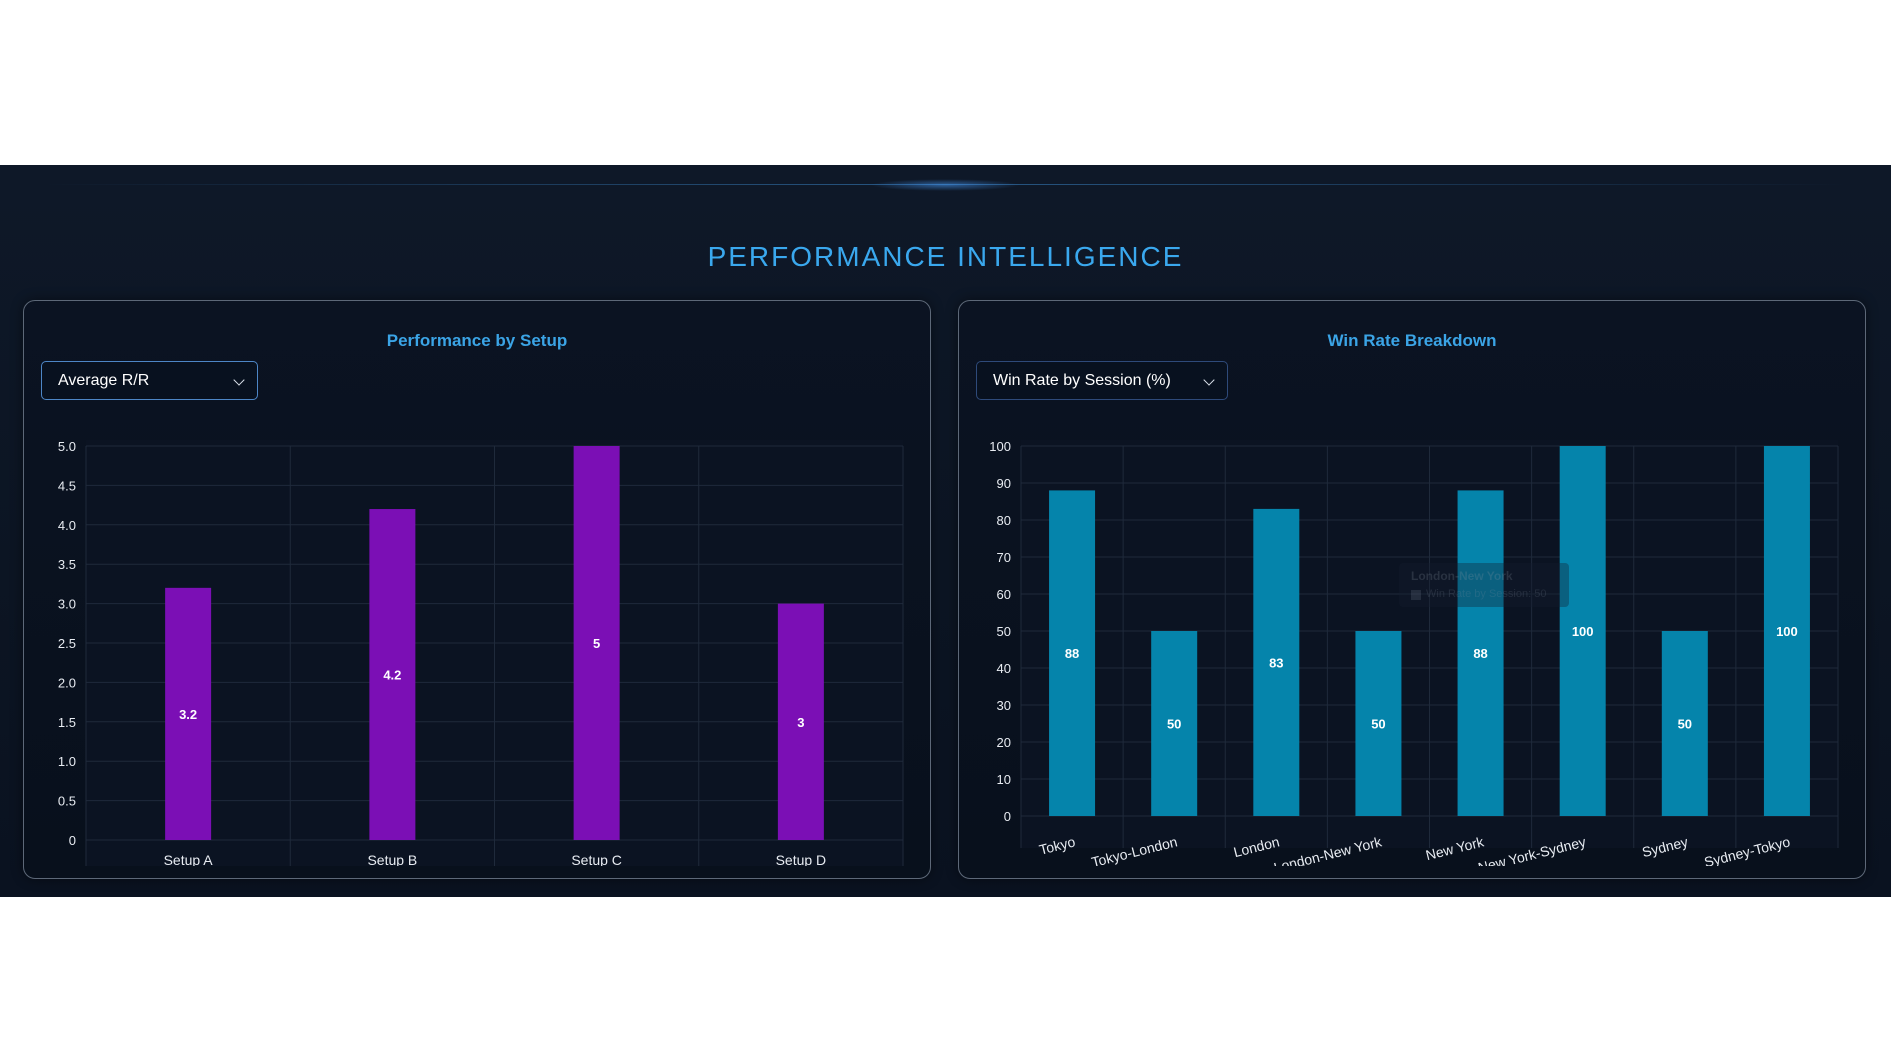 The width and height of the screenshot is (1891, 1063). Describe the element at coordinates (945, 185) in the screenshot. I see `header-glow` at that location.